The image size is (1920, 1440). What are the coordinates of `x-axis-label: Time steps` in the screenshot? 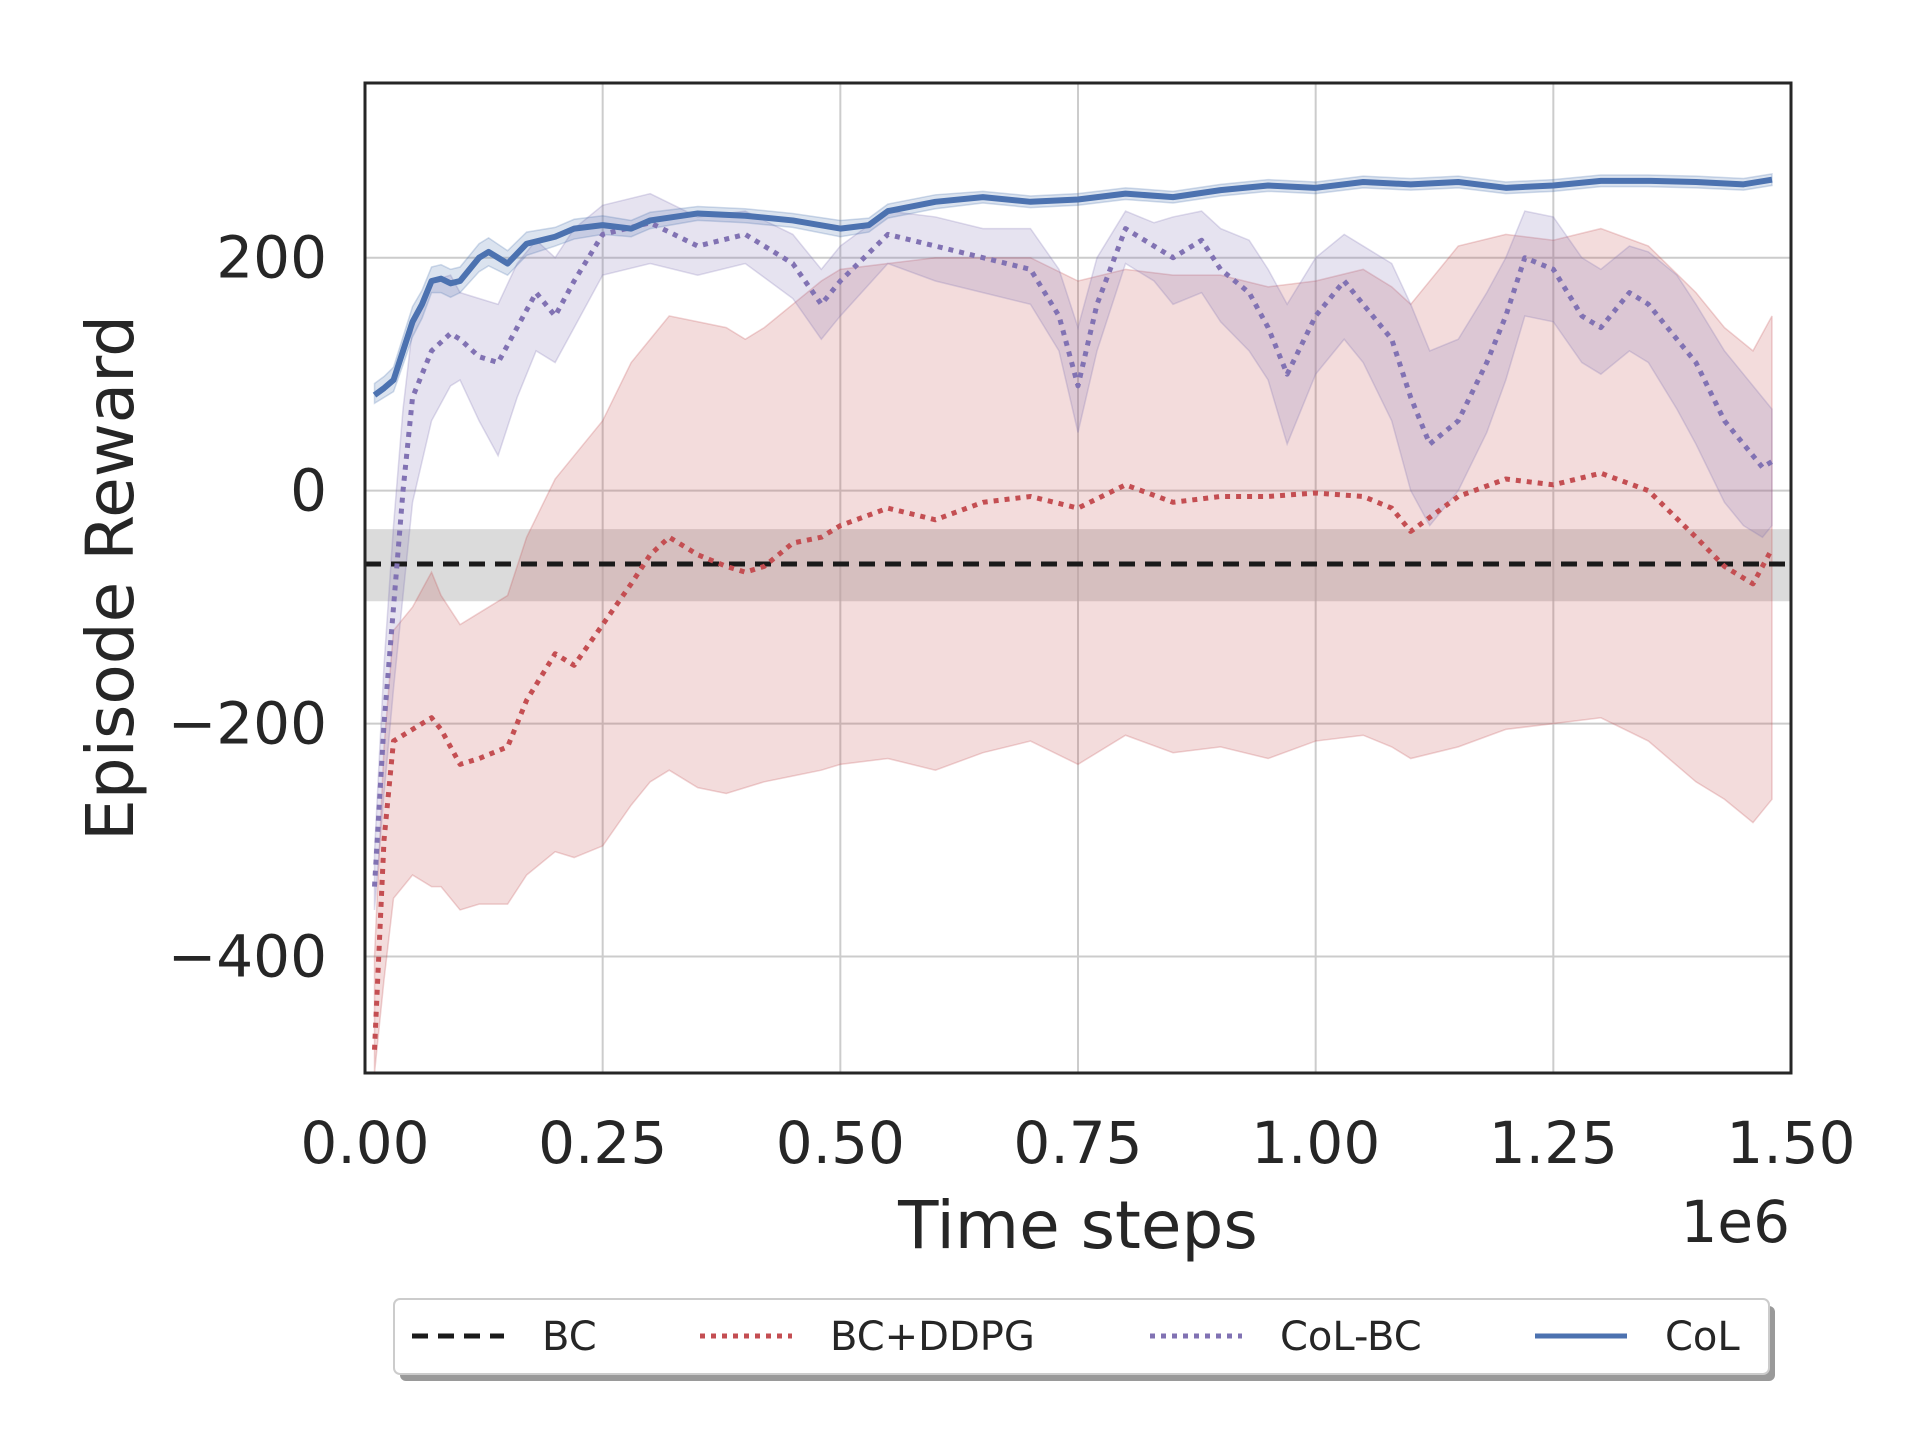 It's located at (1077, 1225).